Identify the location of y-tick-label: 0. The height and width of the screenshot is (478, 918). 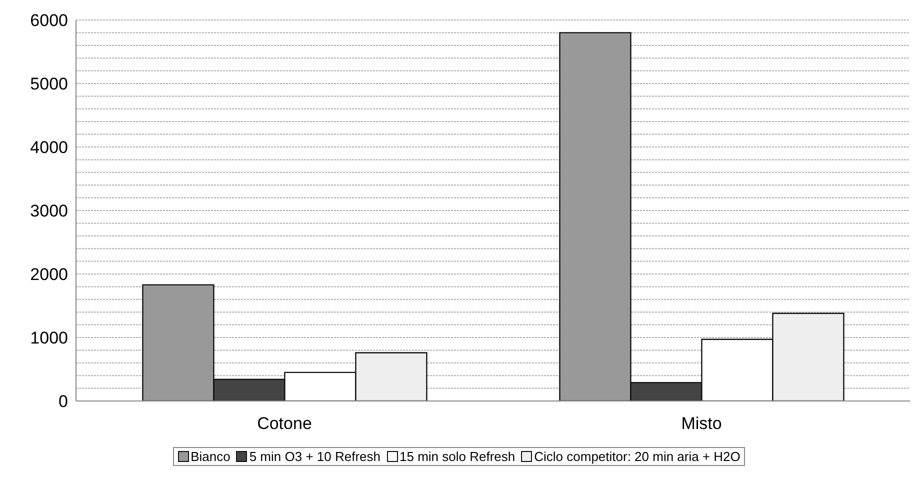
(63, 402).